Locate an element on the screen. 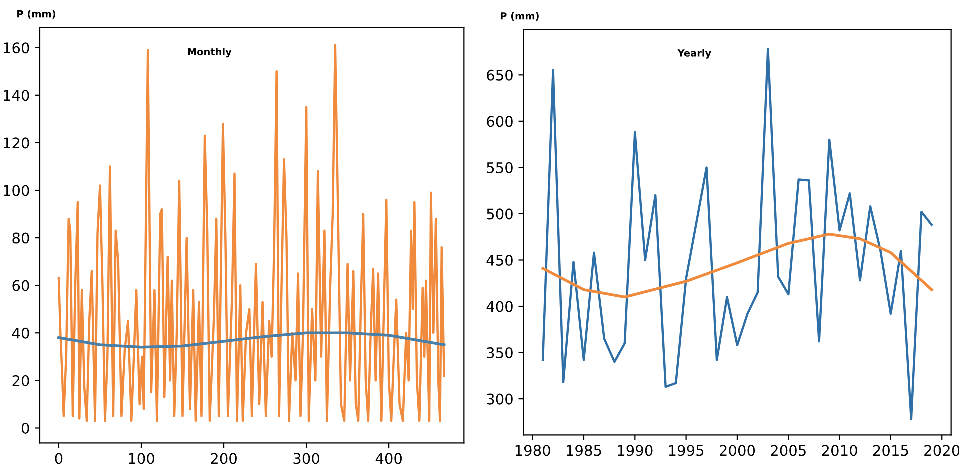 The height and width of the screenshot is (473, 959). x-tick-label: 1990 is located at coordinates (635, 450).